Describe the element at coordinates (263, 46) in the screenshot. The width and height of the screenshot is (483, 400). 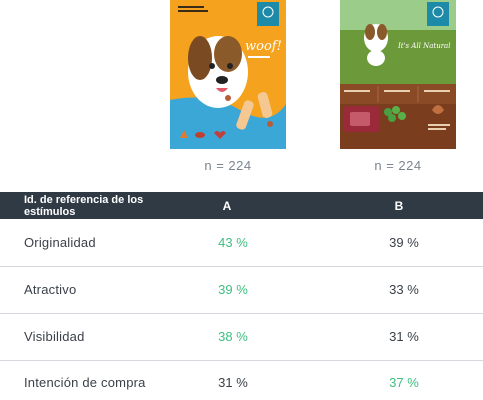
I see `svg-text: woof!` at that location.